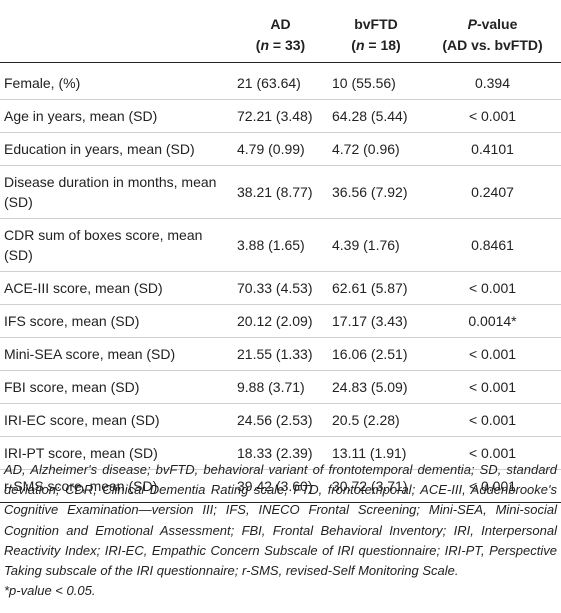 The image size is (561, 613). I want to click on row-label: Female, (%), so click(116, 81).